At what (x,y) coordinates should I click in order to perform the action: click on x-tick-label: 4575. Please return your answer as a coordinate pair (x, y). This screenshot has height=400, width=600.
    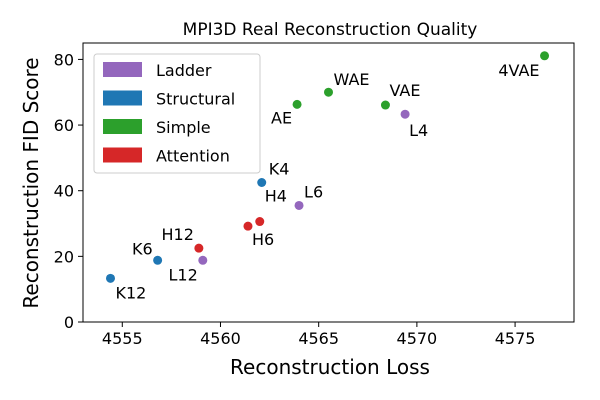
    Looking at the image, I should click on (515, 338).